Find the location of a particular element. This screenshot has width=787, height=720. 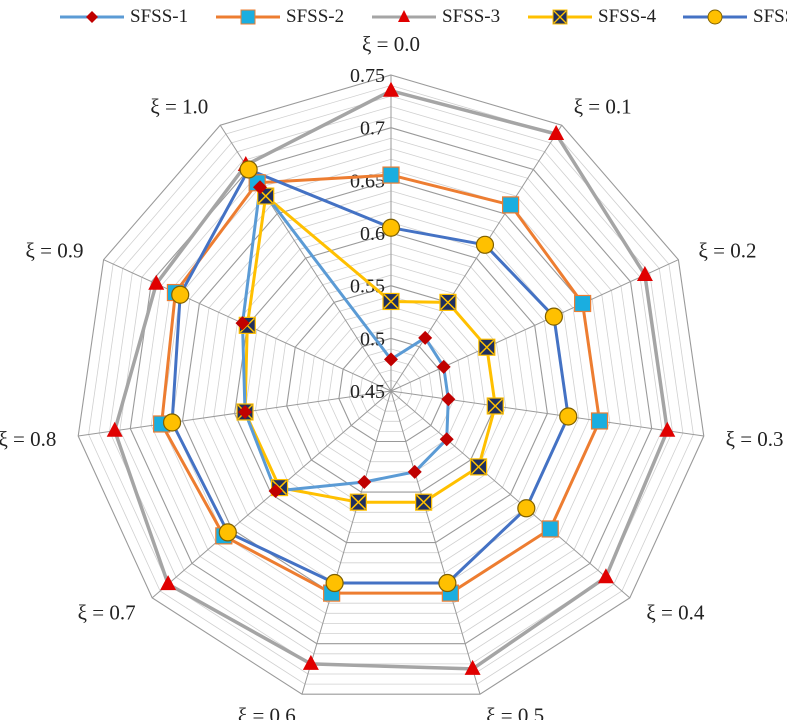

category-label: ξ = 0.6 is located at coordinates (267, 711).